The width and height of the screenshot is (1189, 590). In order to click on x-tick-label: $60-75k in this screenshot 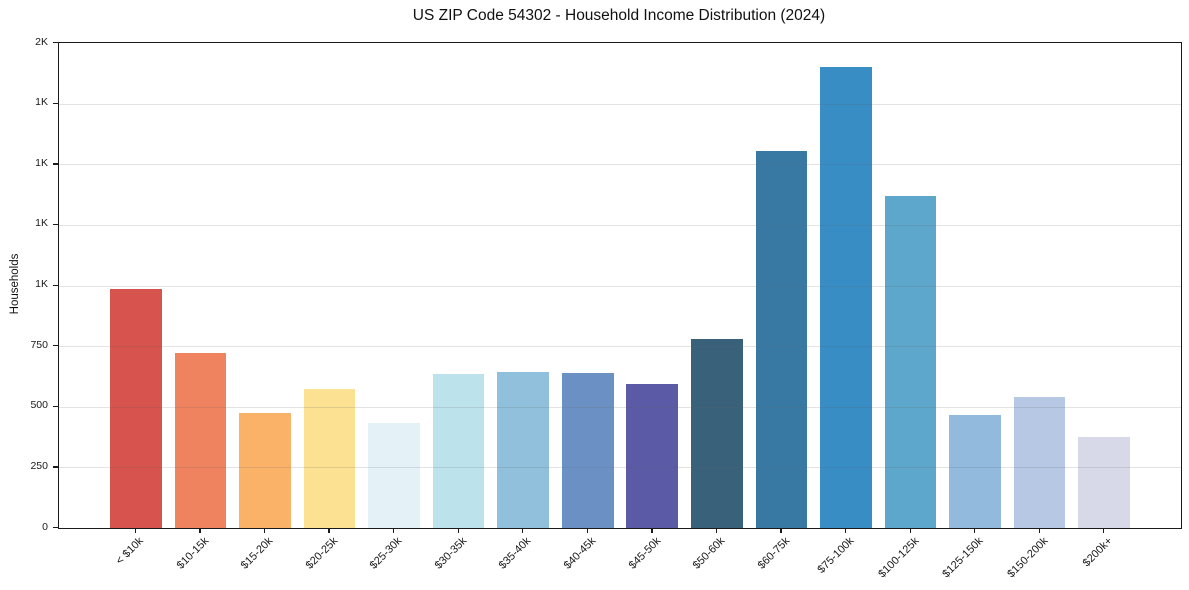, I will do `click(773, 553)`.